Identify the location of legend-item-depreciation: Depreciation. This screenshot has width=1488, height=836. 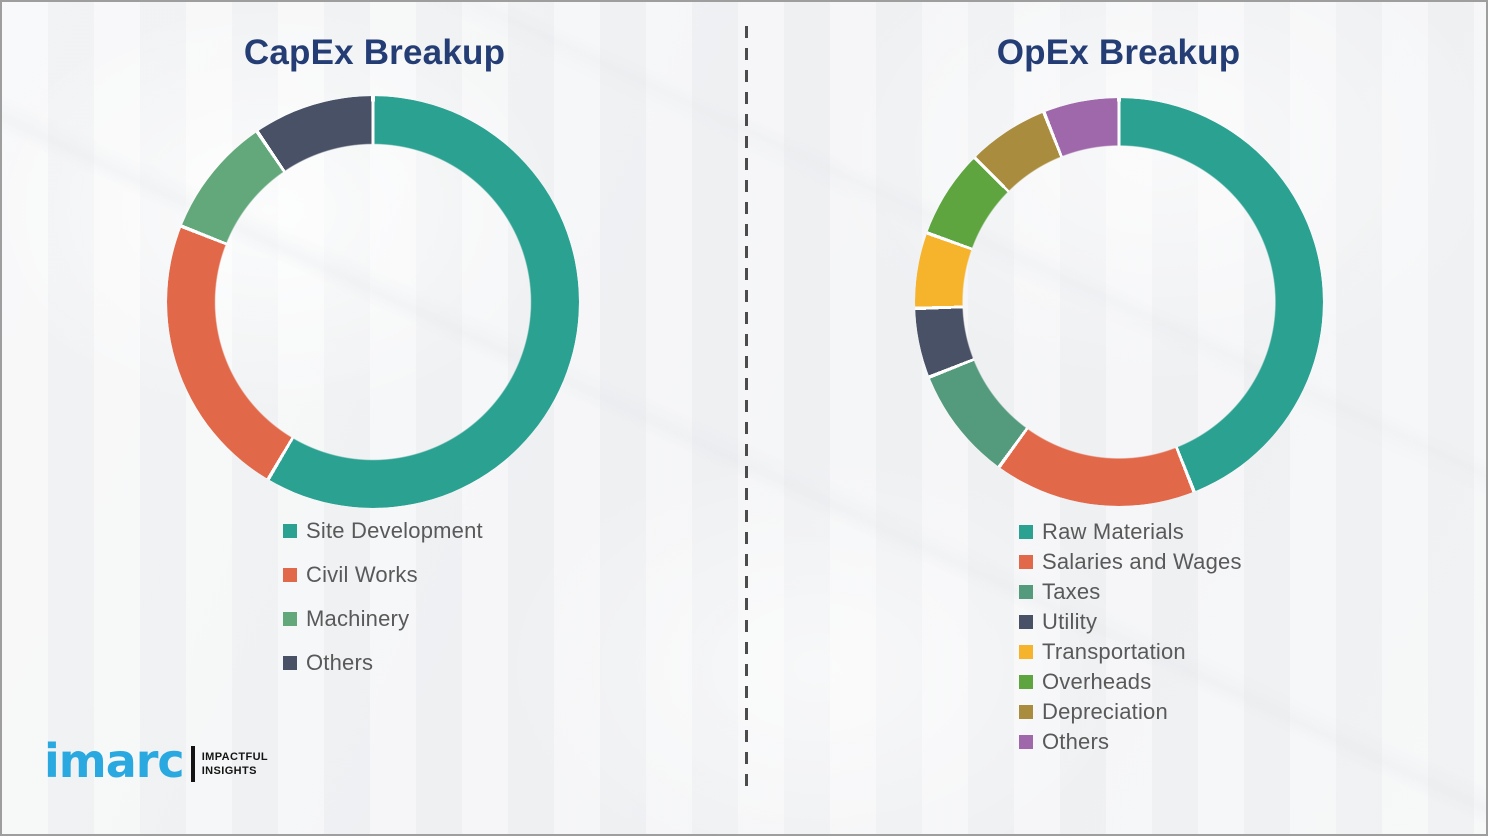
(1130, 712).